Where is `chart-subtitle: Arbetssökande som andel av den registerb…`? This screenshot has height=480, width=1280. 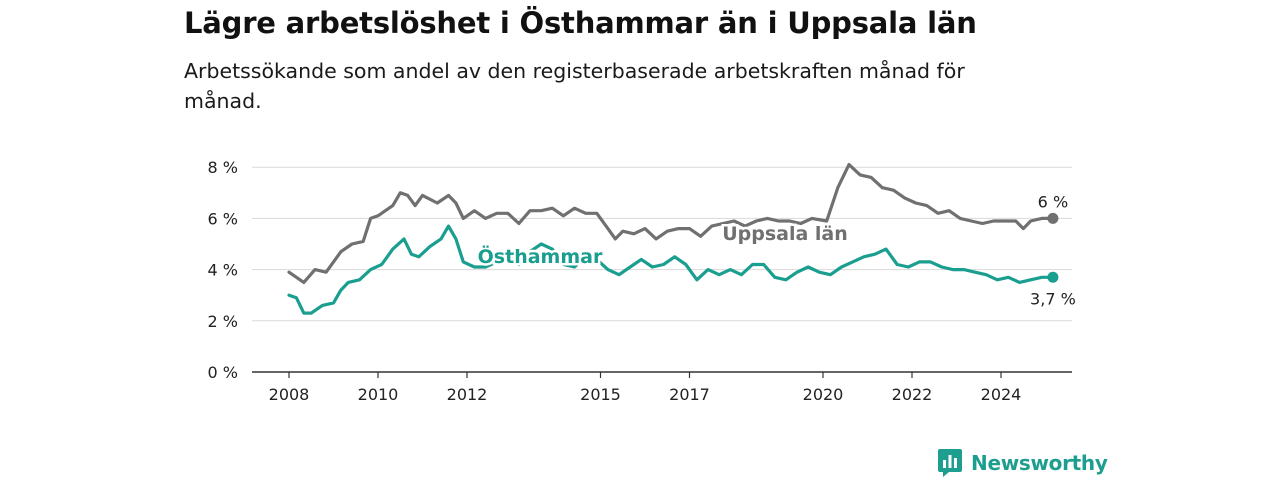
chart-subtitle: Arbetssökande som andel av den registerb… is located at coordinates (574, 86).